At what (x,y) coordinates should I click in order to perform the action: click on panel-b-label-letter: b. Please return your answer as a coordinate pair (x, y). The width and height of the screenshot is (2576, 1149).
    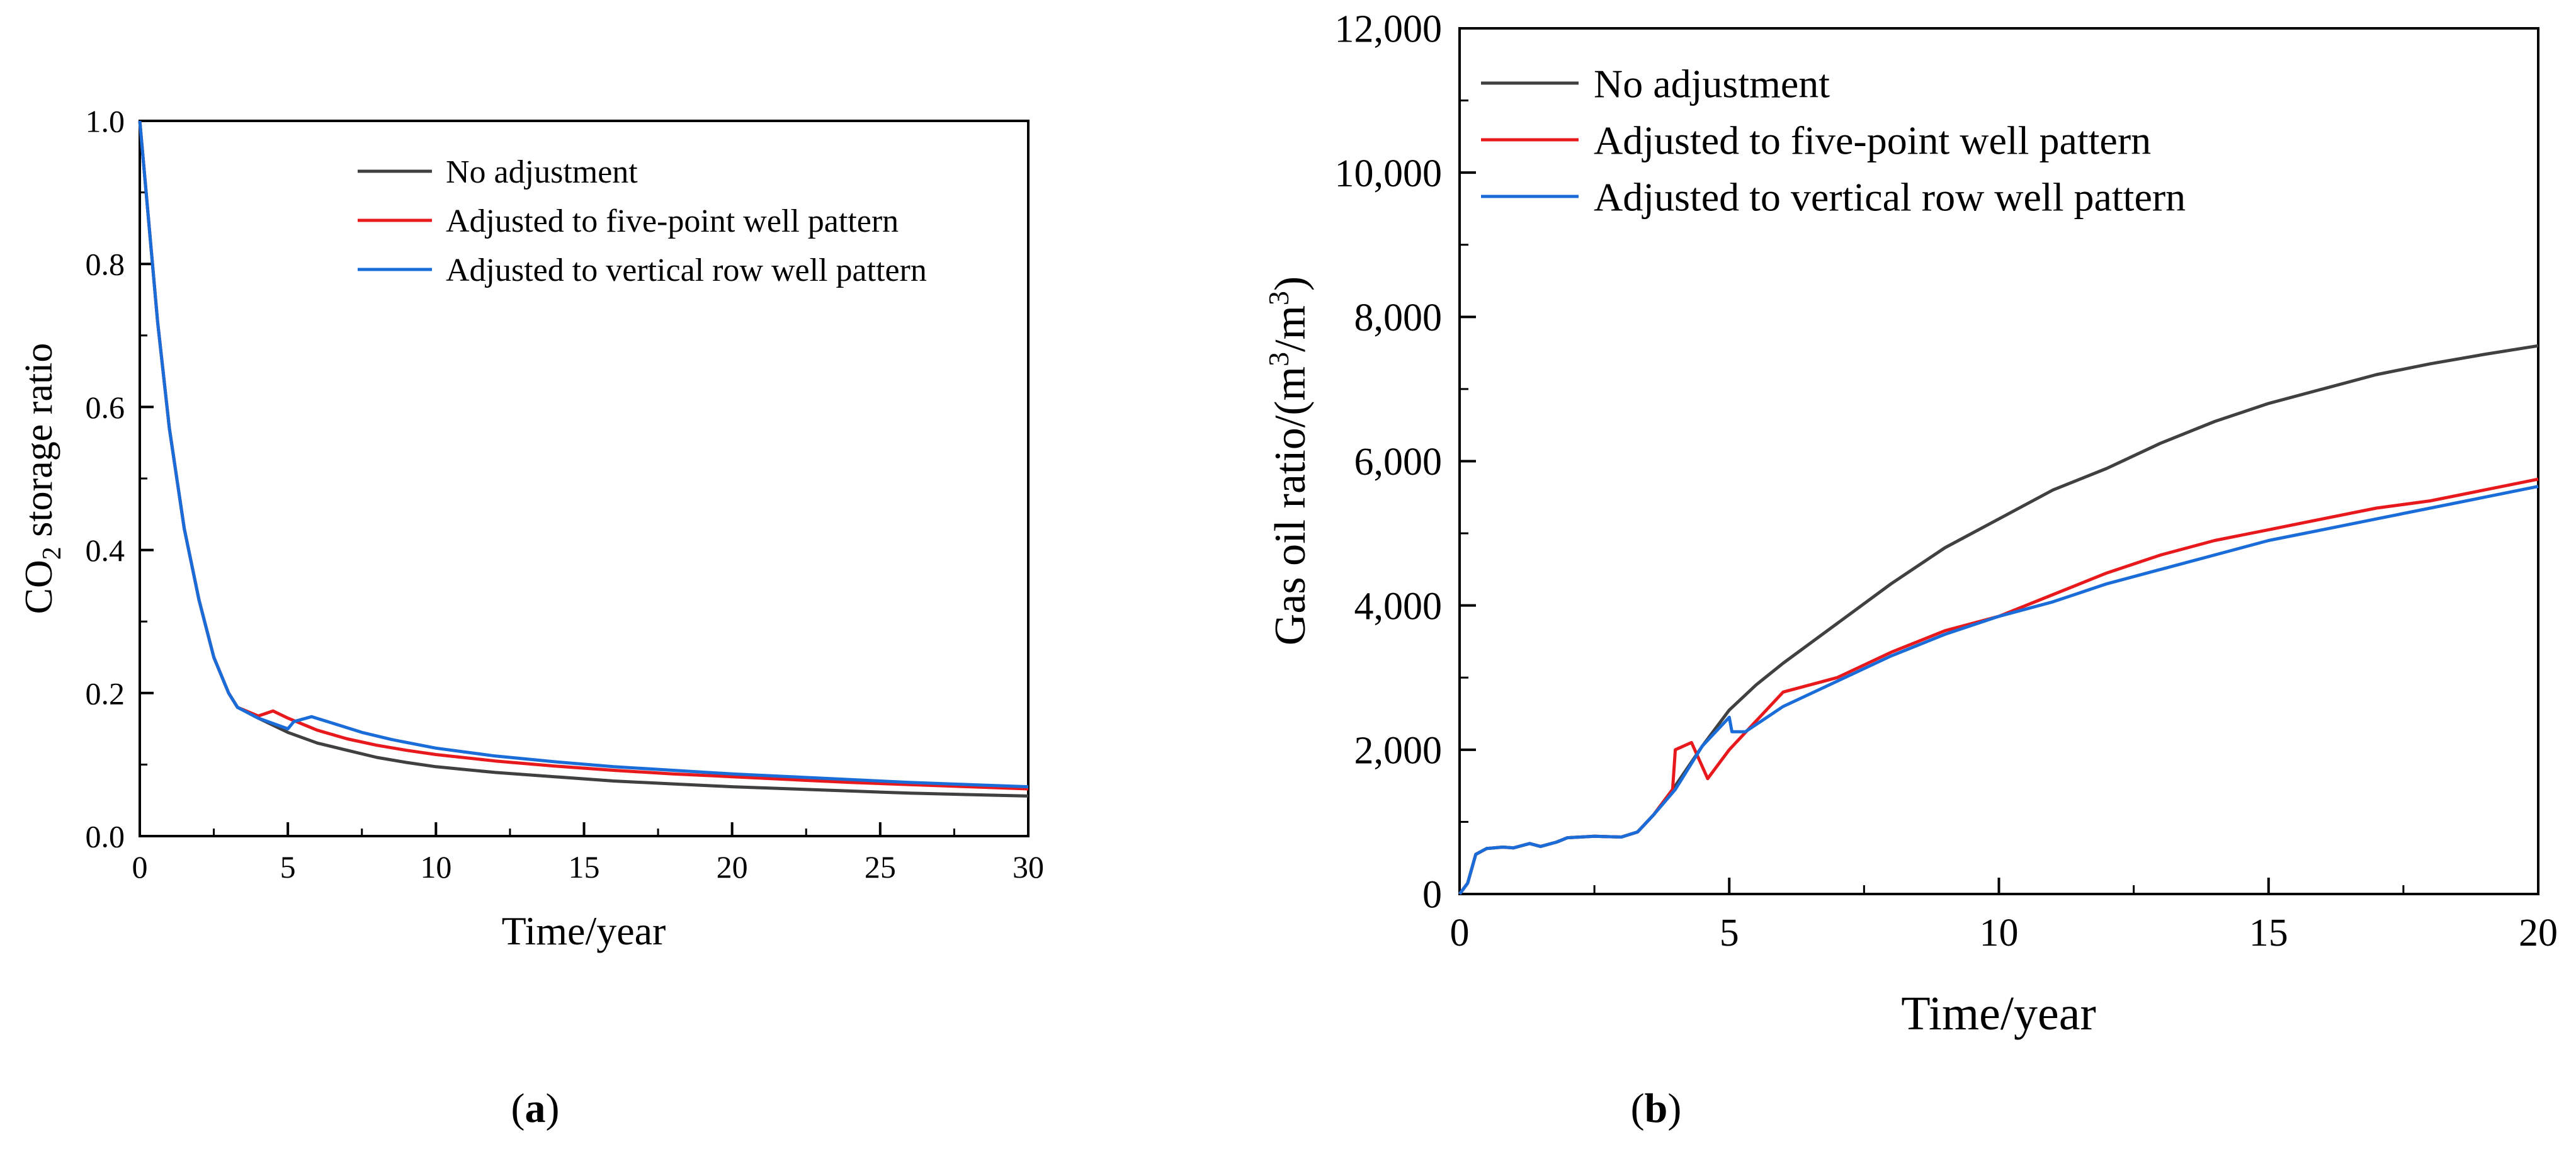
    Looking at the image, I should click on (1656, 1108).